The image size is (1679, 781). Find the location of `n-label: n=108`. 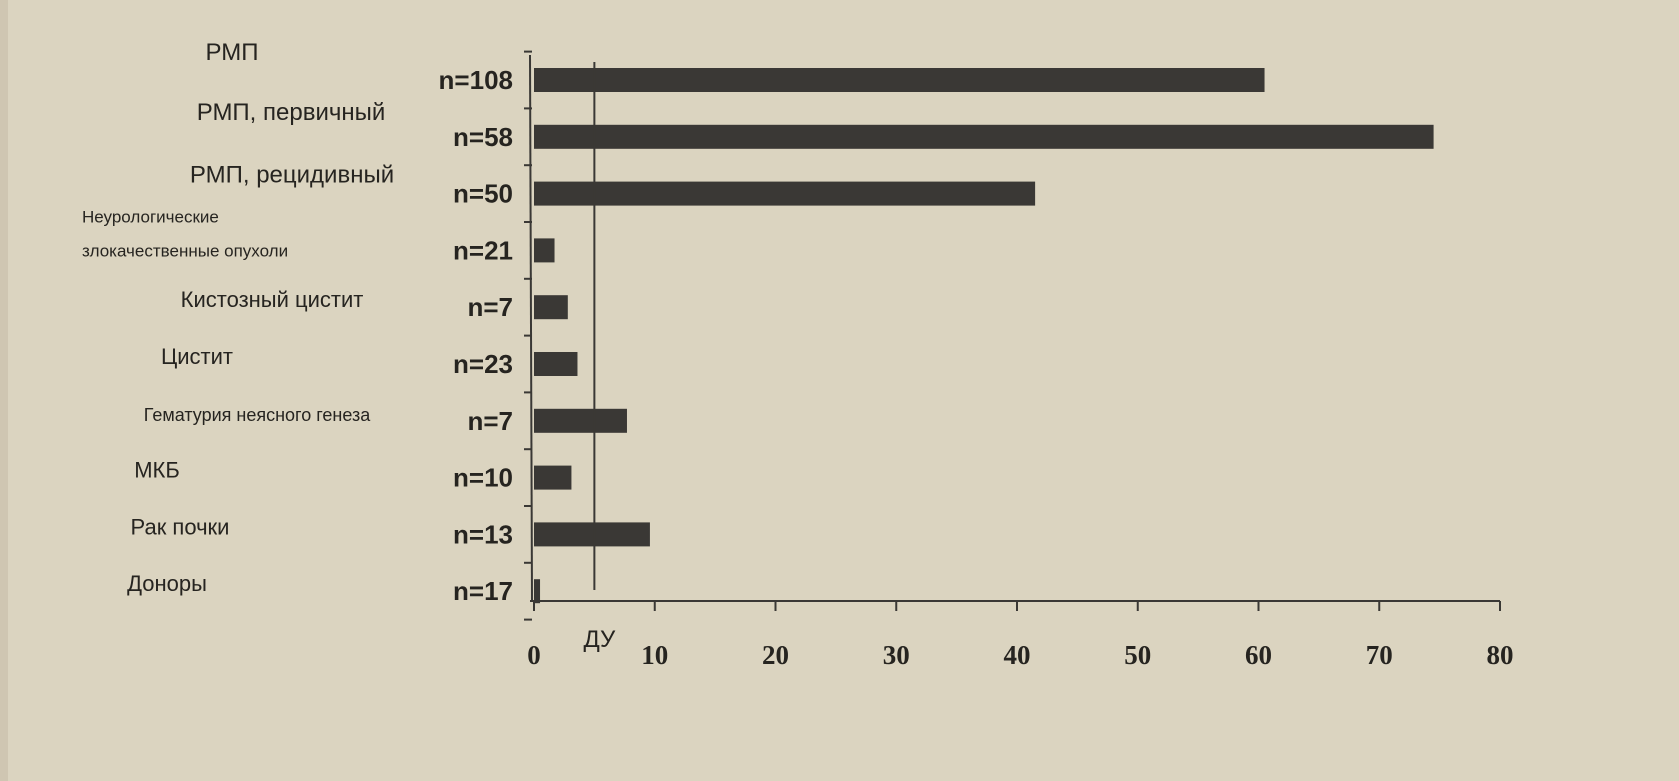

n-label: n=108 is located at coordinates (476, 80).